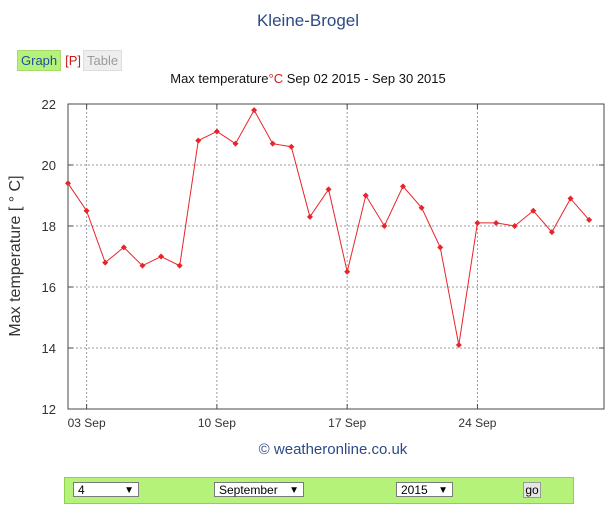 Image resolution: width=616 pixels, height=512 pixels. I want to click on y-tick-labels: 12 14 16 18 20 22, so click(49, 257).